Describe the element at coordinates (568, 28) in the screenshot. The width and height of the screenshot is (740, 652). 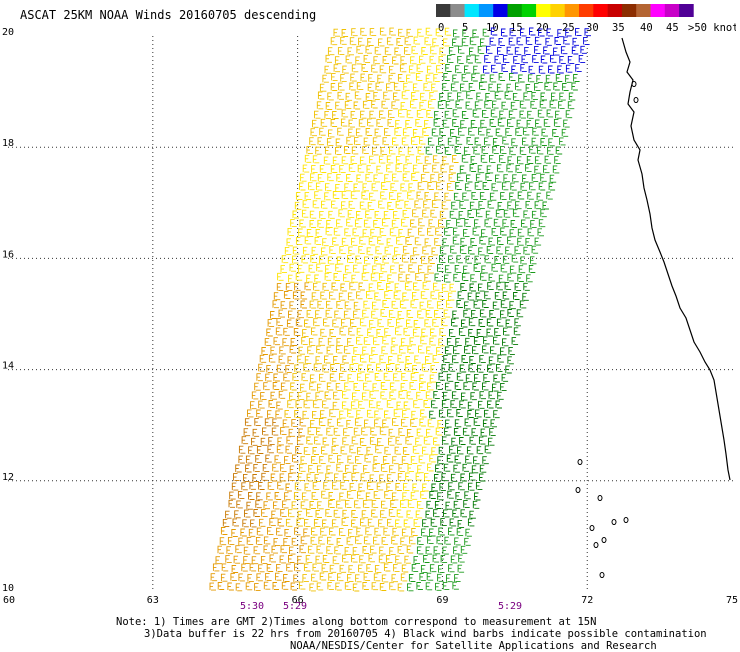
I see `legend-label: 25` at that location.